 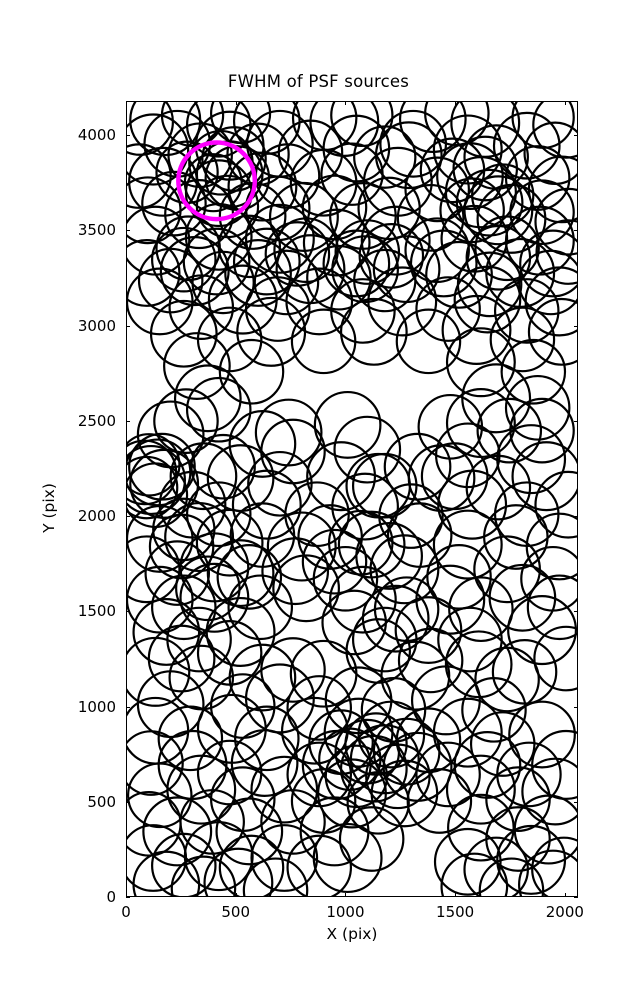 What do you see at coordinates (96, 135) in the screenshot?
I see `y-tick-label: 4000` at bounding box center [96, 135].